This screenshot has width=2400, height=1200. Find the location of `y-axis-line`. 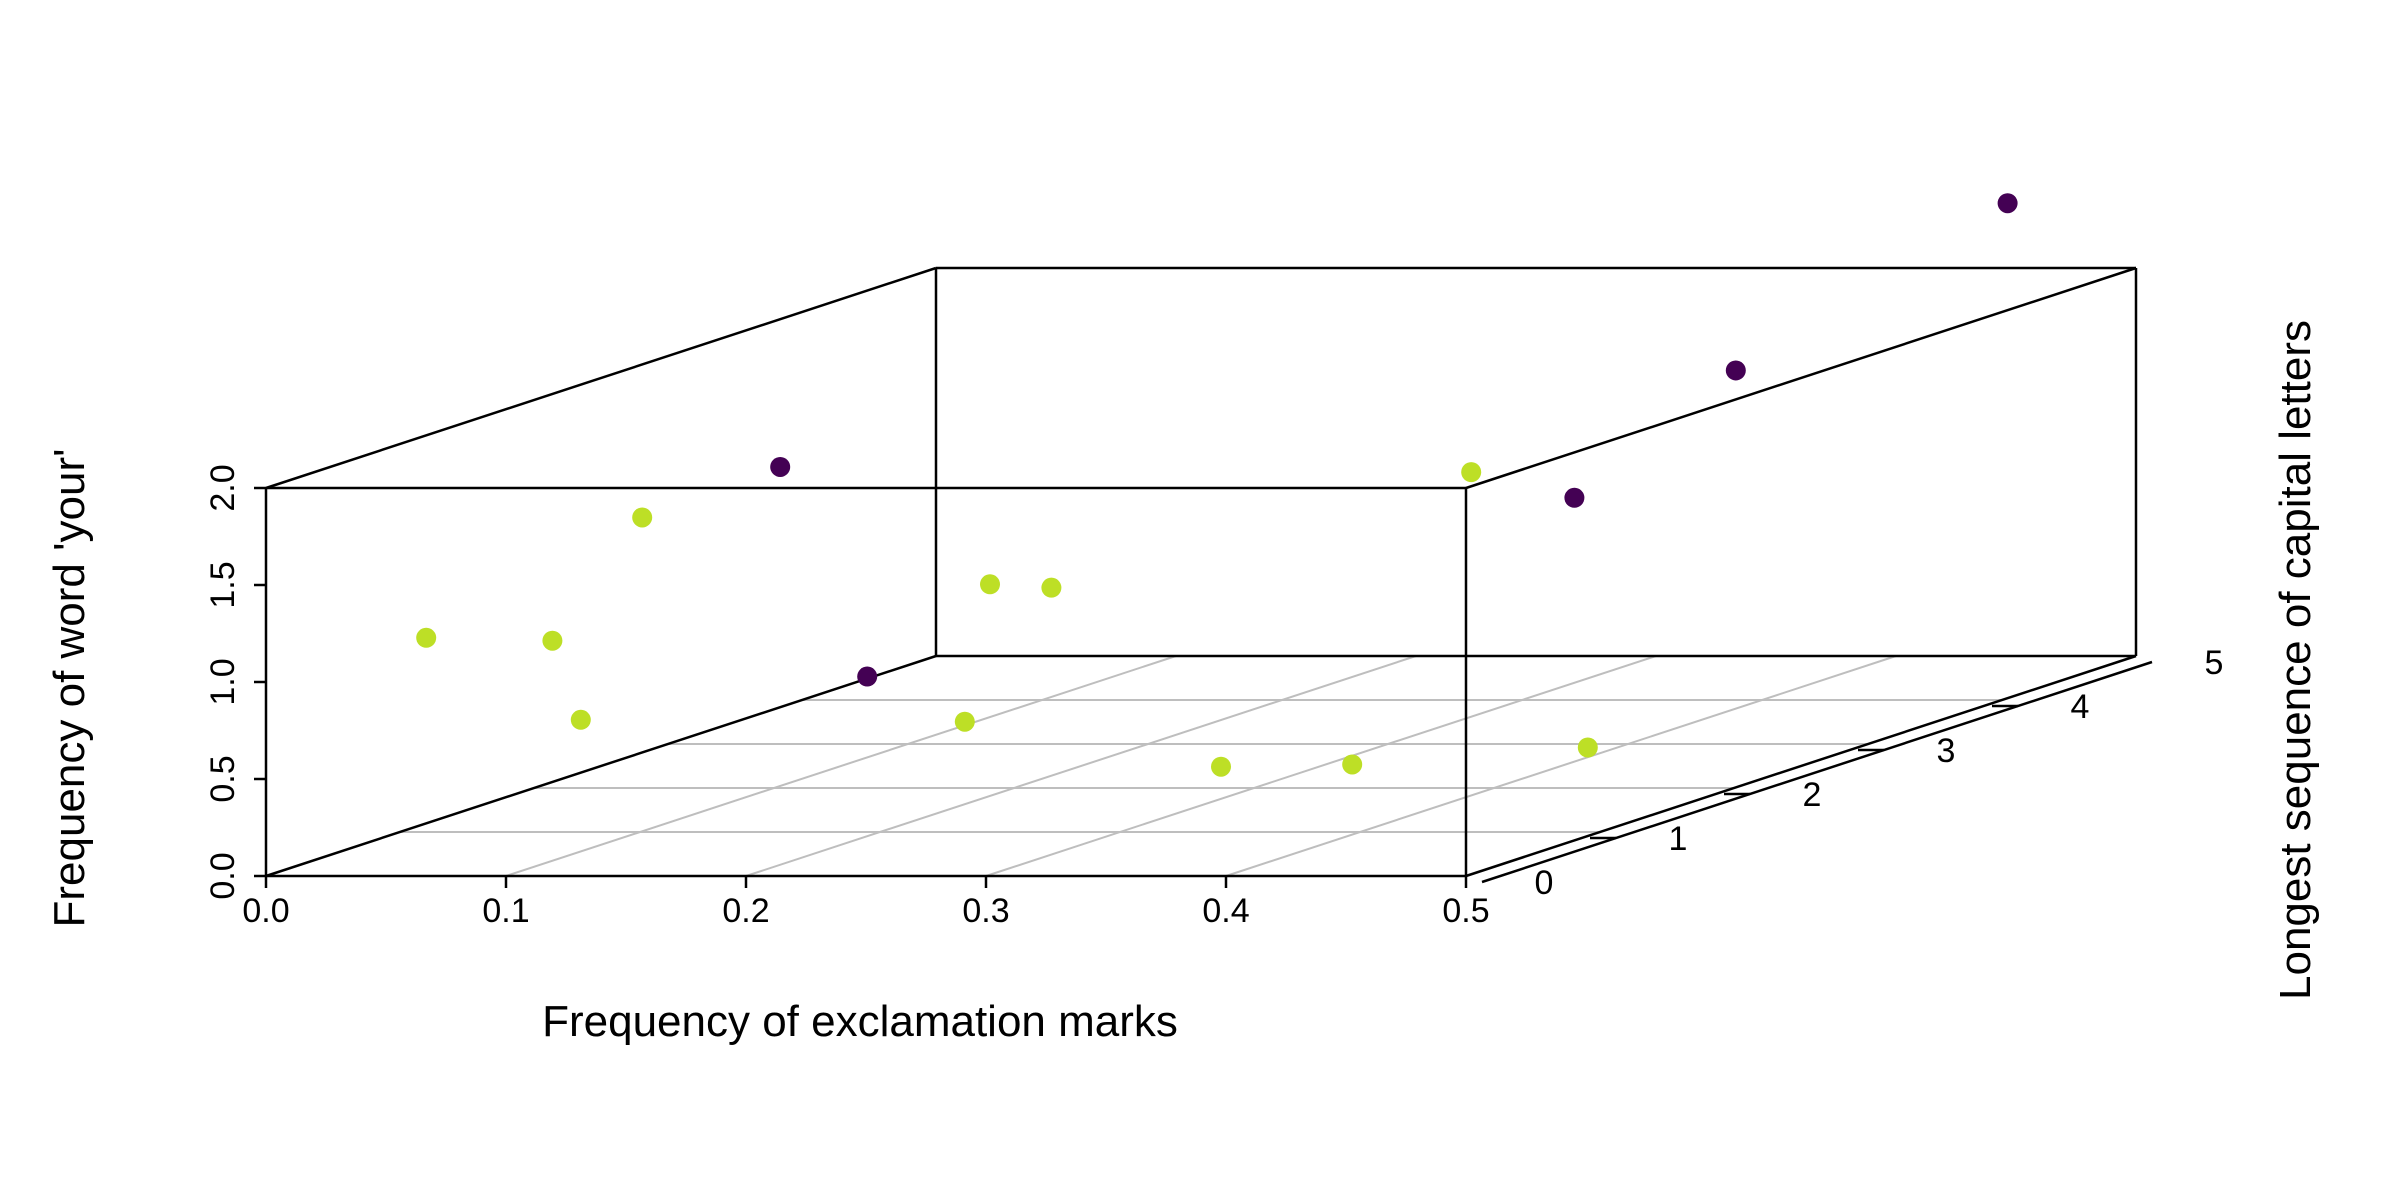

y-axis-line is located at coordinates (1817, 772).